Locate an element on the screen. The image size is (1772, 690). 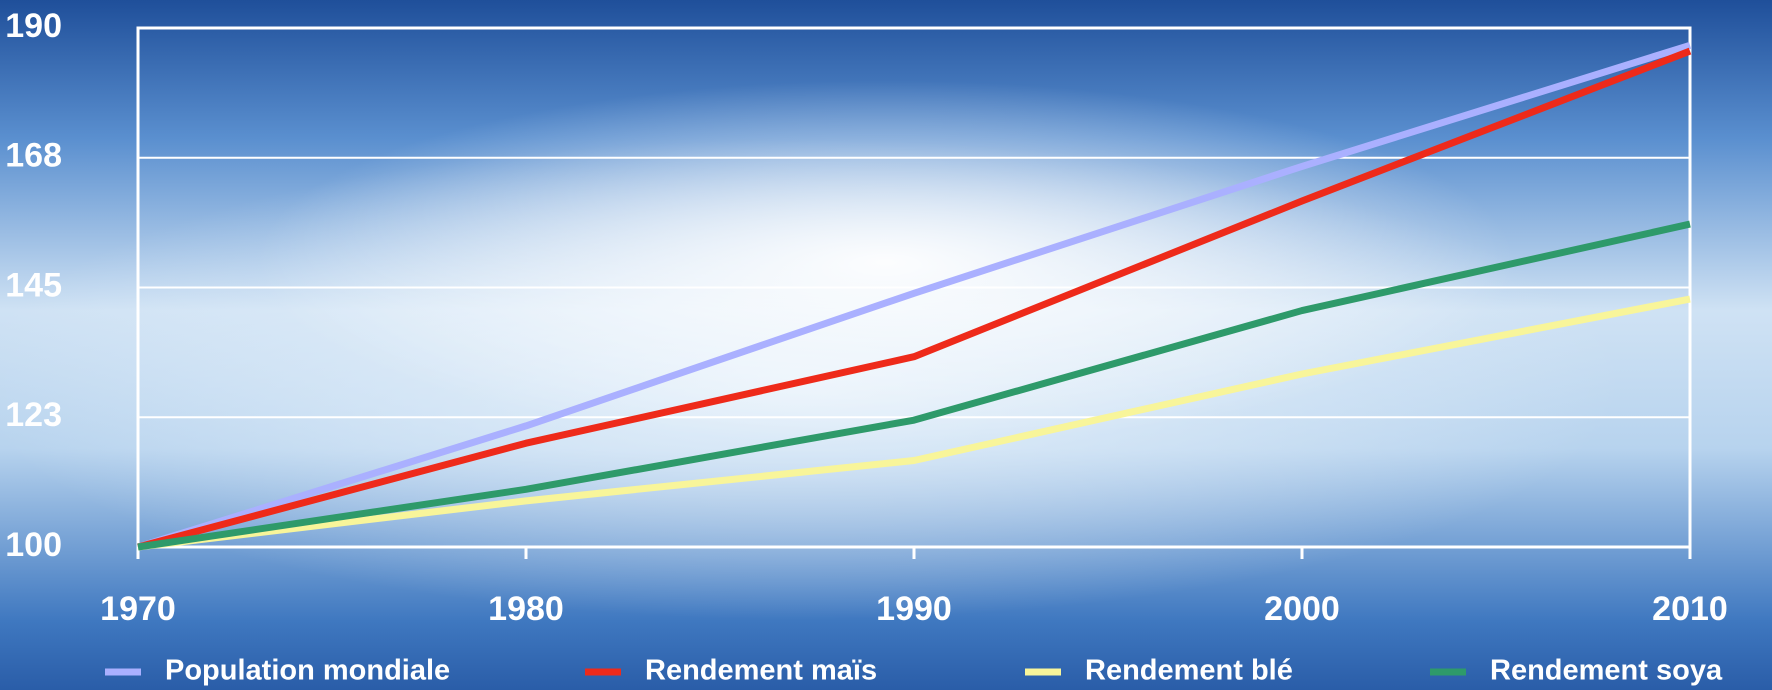
y-tick-label: 190 is located at coordinates (33, 26).